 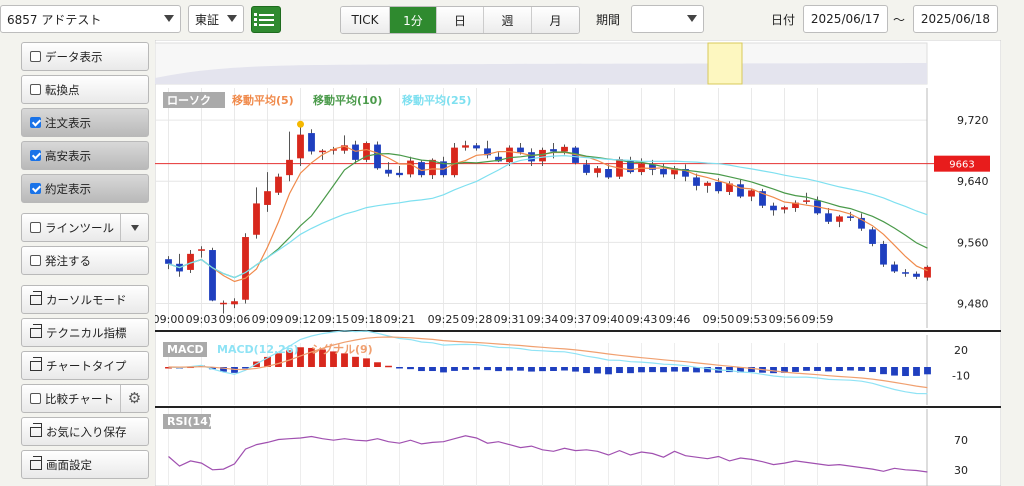 What do you see at coordinates (973, 120) in the screenshot?
I see `y-tick-label: 9,720` at bounding box center [973, 120].